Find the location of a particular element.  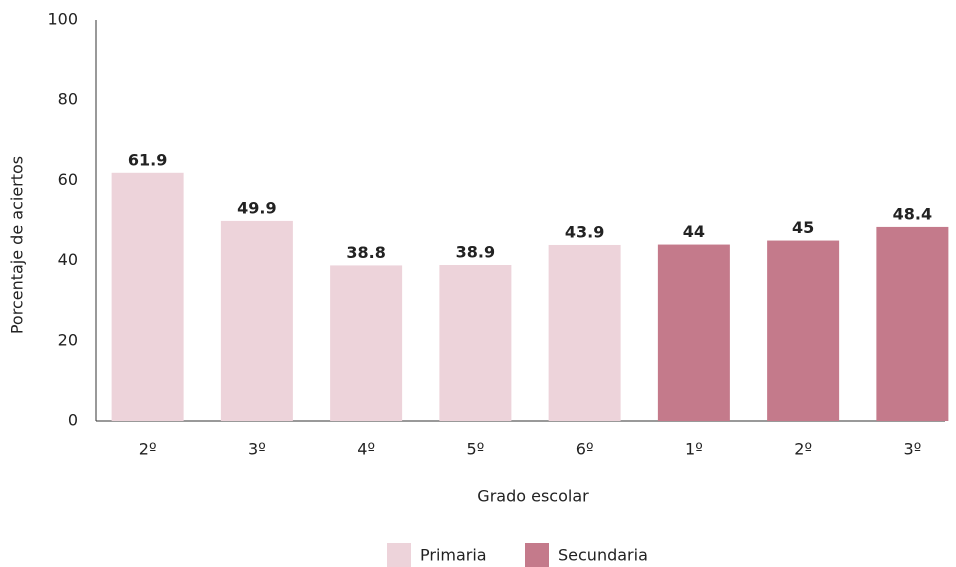

value-label: 45 is located at coordinates (803, 227).